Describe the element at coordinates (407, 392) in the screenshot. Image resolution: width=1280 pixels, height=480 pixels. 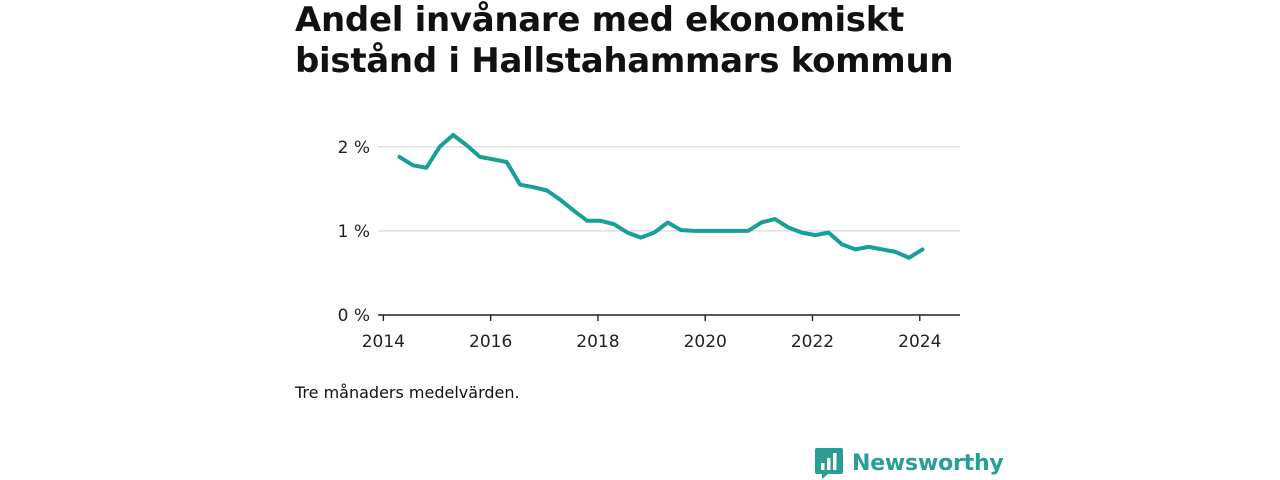
I see `chart-note: Tre månaders medelvärden.` at that location.